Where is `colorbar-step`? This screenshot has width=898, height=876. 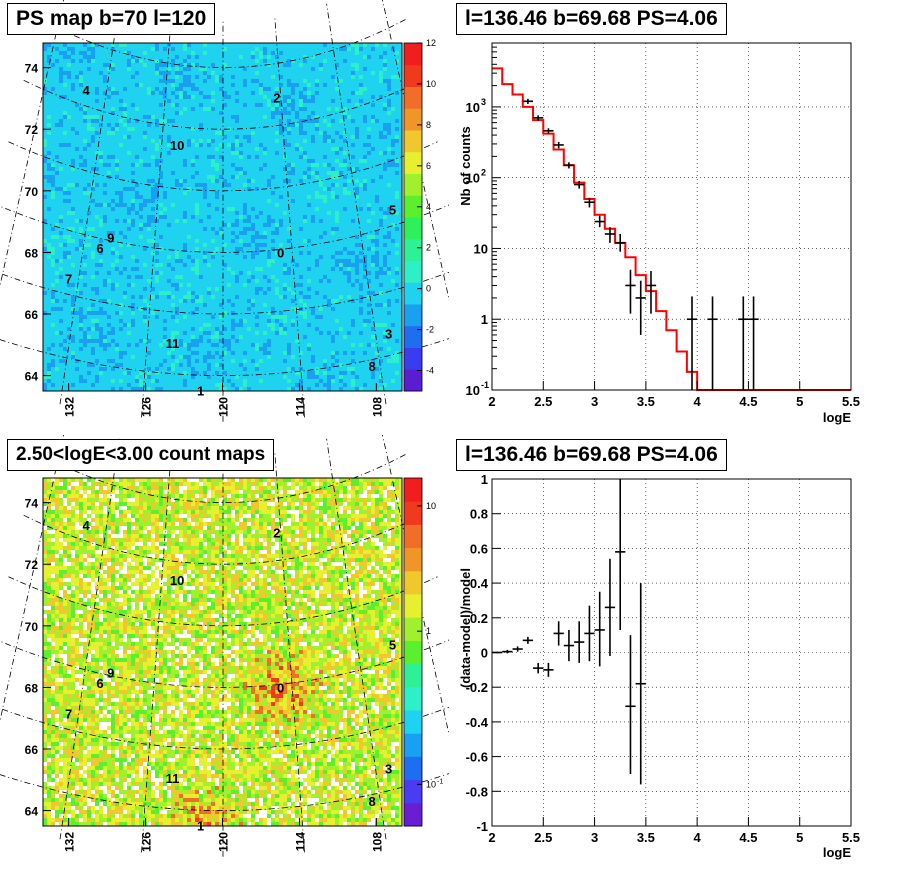
colorbar-step is located at coordinates (413, 228).